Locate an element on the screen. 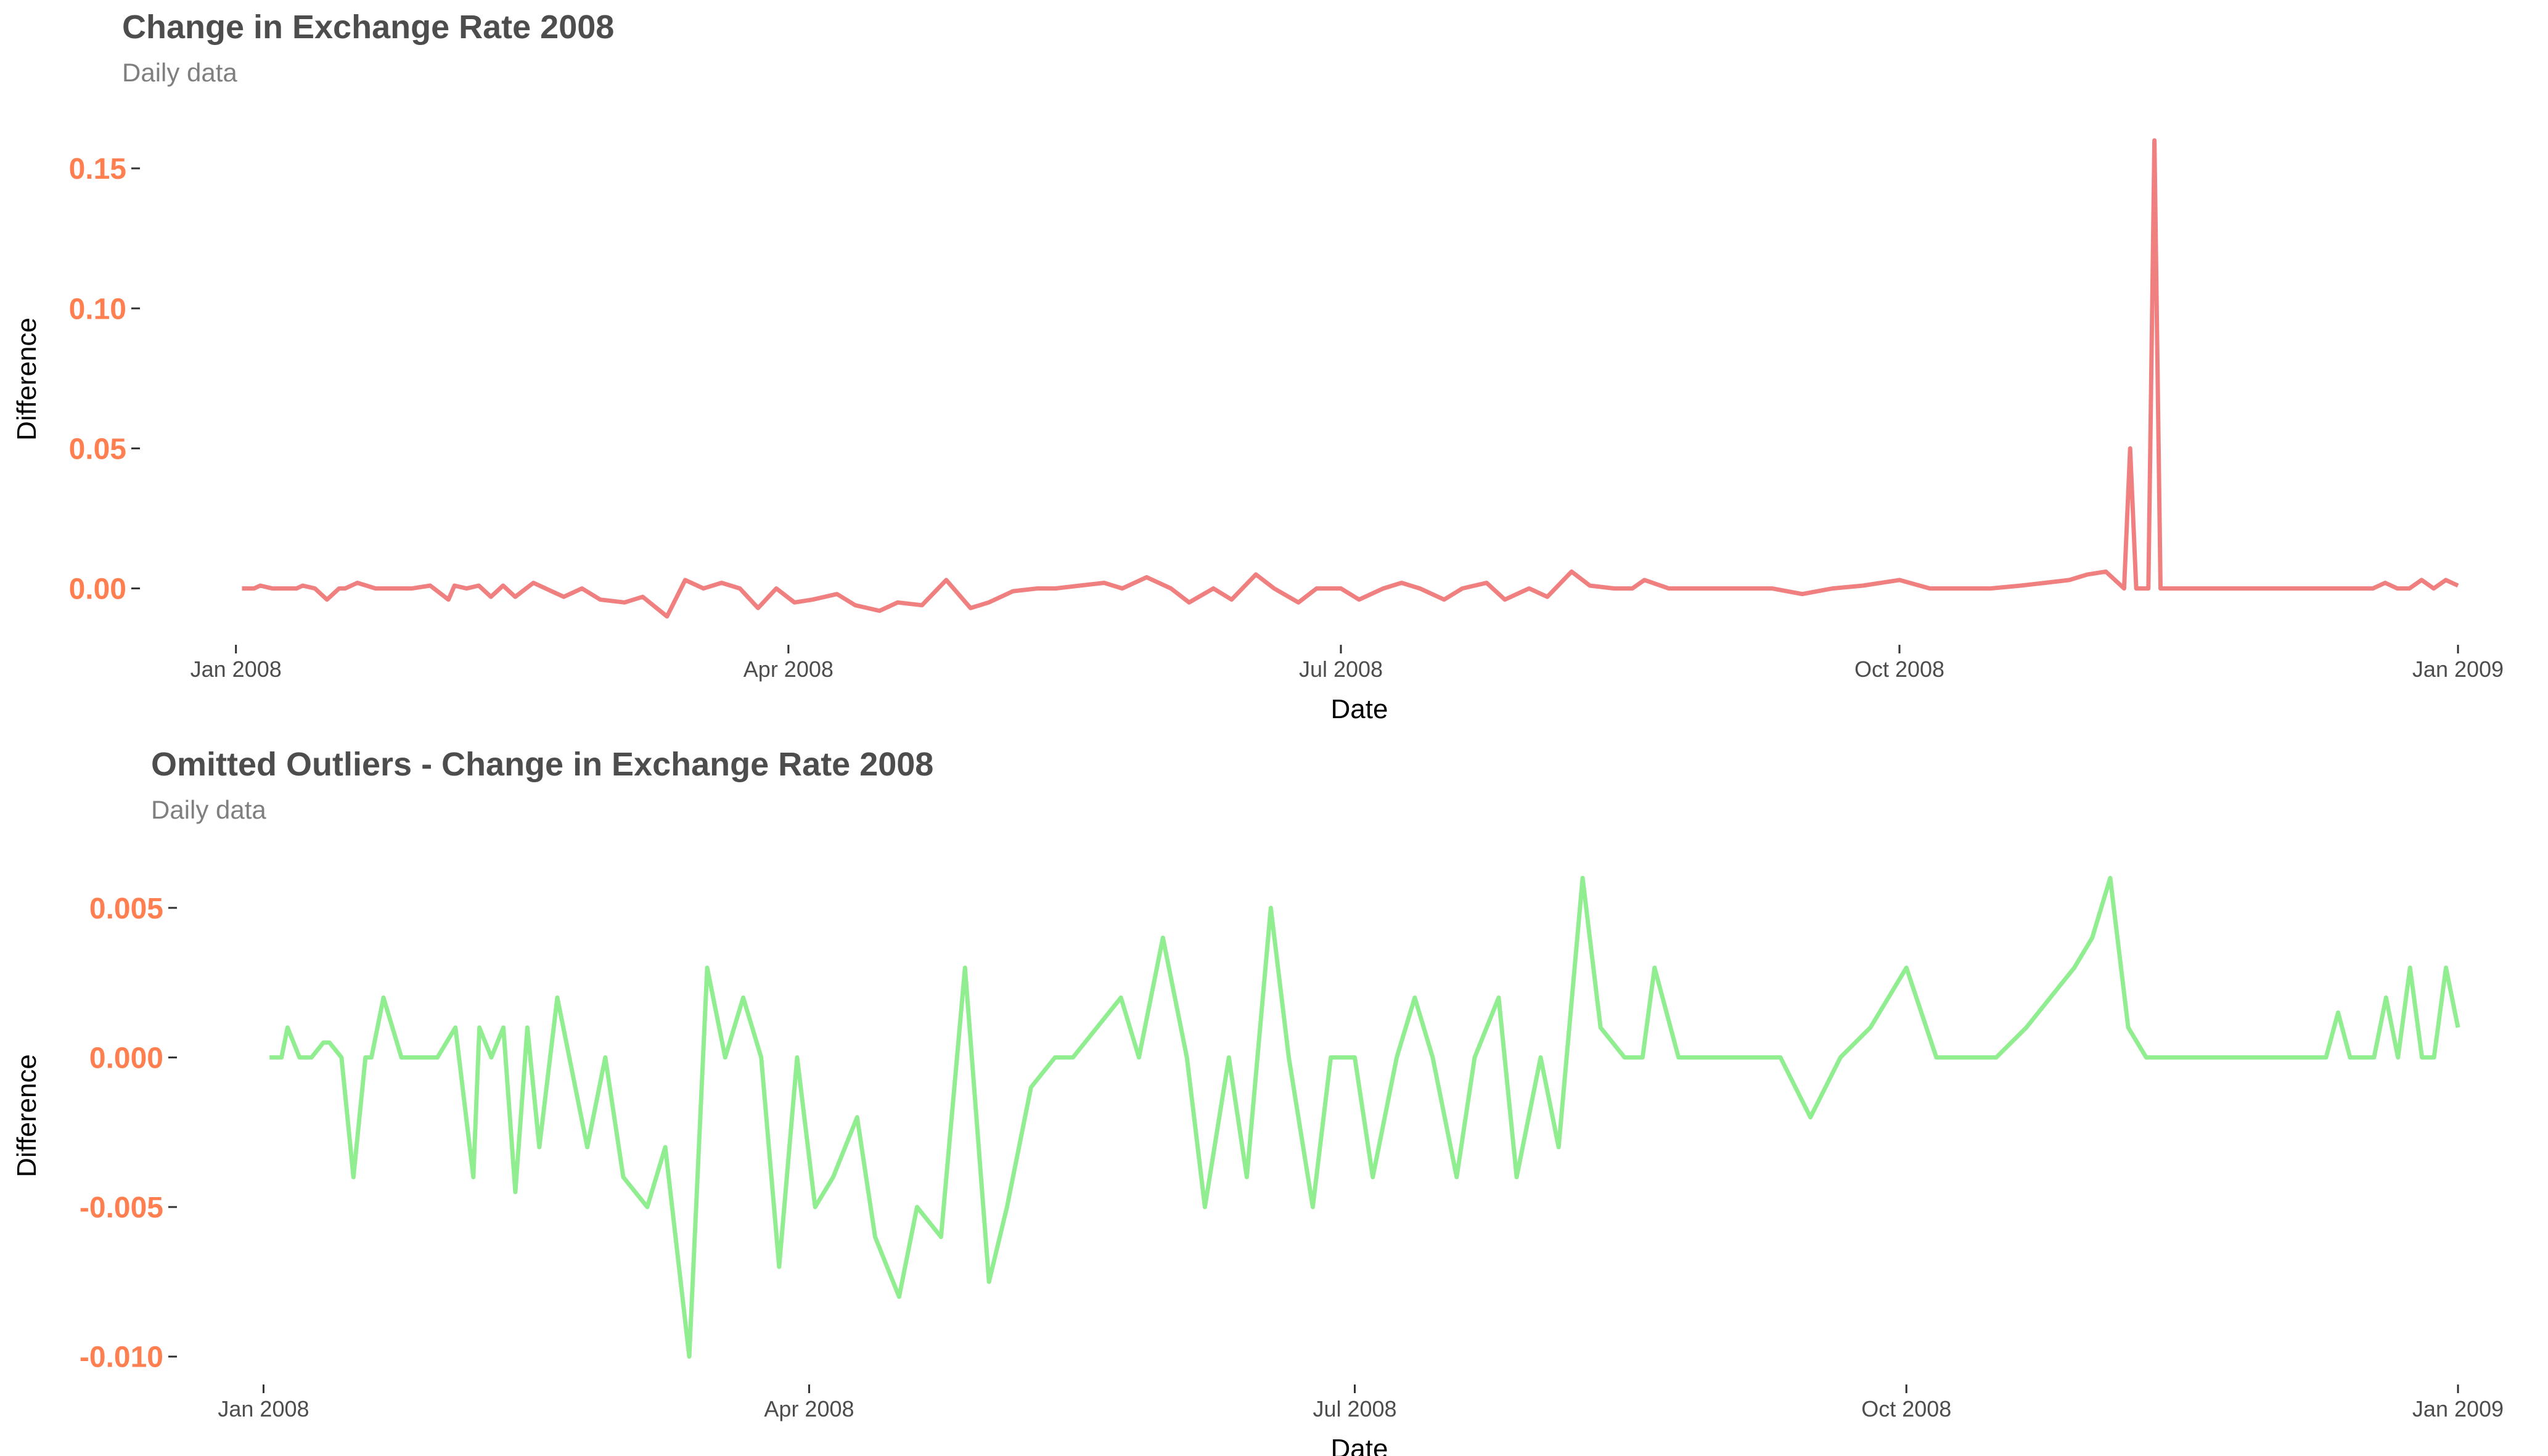 This screenshot has width=2548, height=1456. top-y-tick-label: 0.15 is located at coordinates (98, 170).